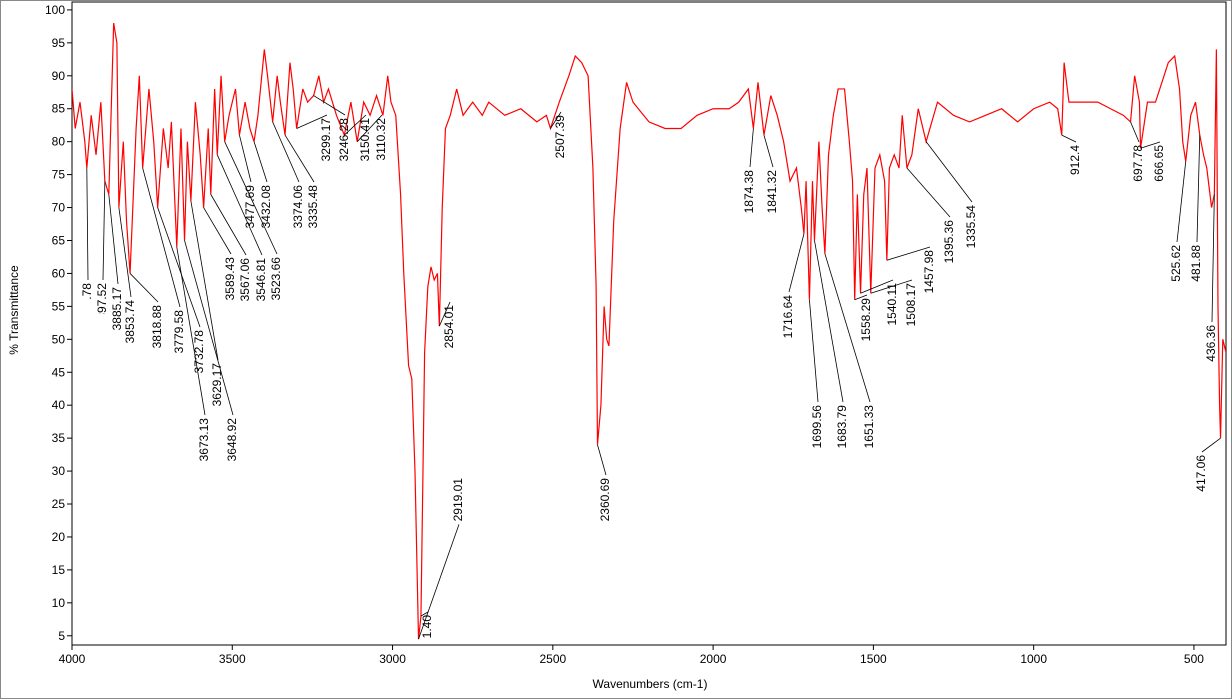  Describe the element at coordinates (59, 504) in the screenshot. I see `y-tick-label: 25` at that location.